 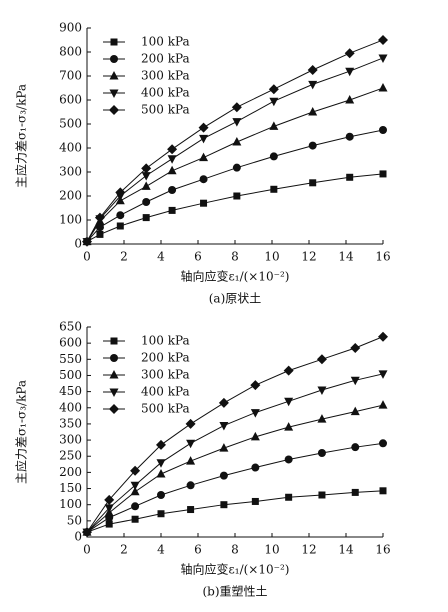 I want to click on y-tick-label: 50, so click(x=74, y=520).